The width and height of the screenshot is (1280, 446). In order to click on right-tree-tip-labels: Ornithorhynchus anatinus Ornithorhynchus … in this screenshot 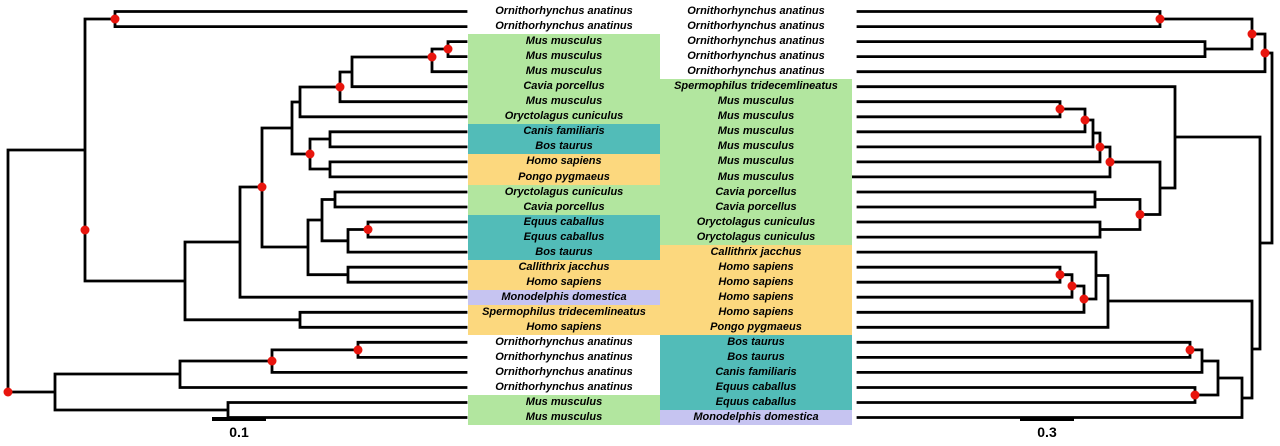, I will do `click(756, 215)`.